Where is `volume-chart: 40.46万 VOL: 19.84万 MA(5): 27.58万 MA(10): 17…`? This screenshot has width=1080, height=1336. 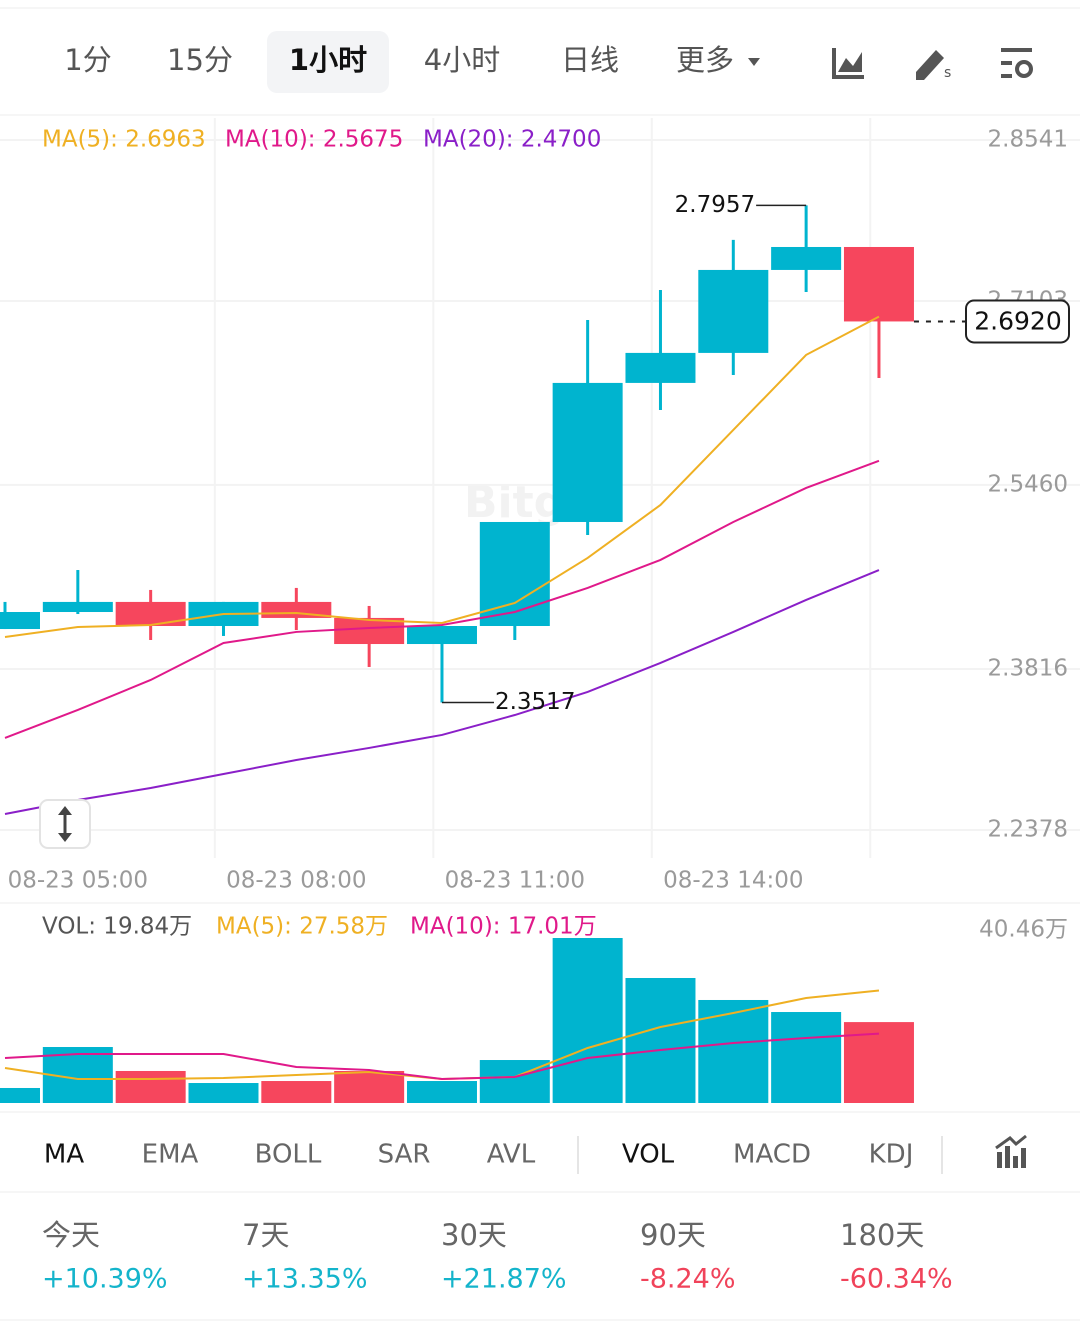 volume-chart: 40.46万 VOL: 19.84万 MA(5): 27.58万 MA(10): 17… is located at coordinates (534, 1008).